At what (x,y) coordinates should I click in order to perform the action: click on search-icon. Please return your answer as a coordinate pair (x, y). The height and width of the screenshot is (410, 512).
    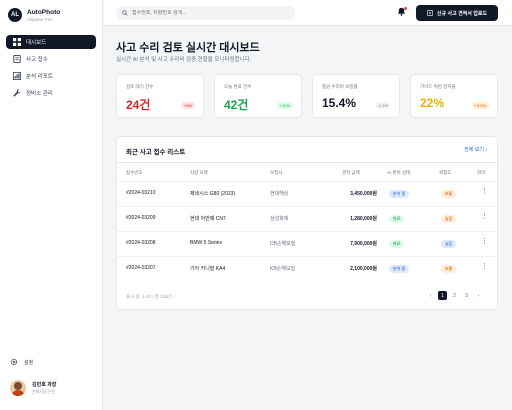
    Looking at the image, I should click on (125, 13).